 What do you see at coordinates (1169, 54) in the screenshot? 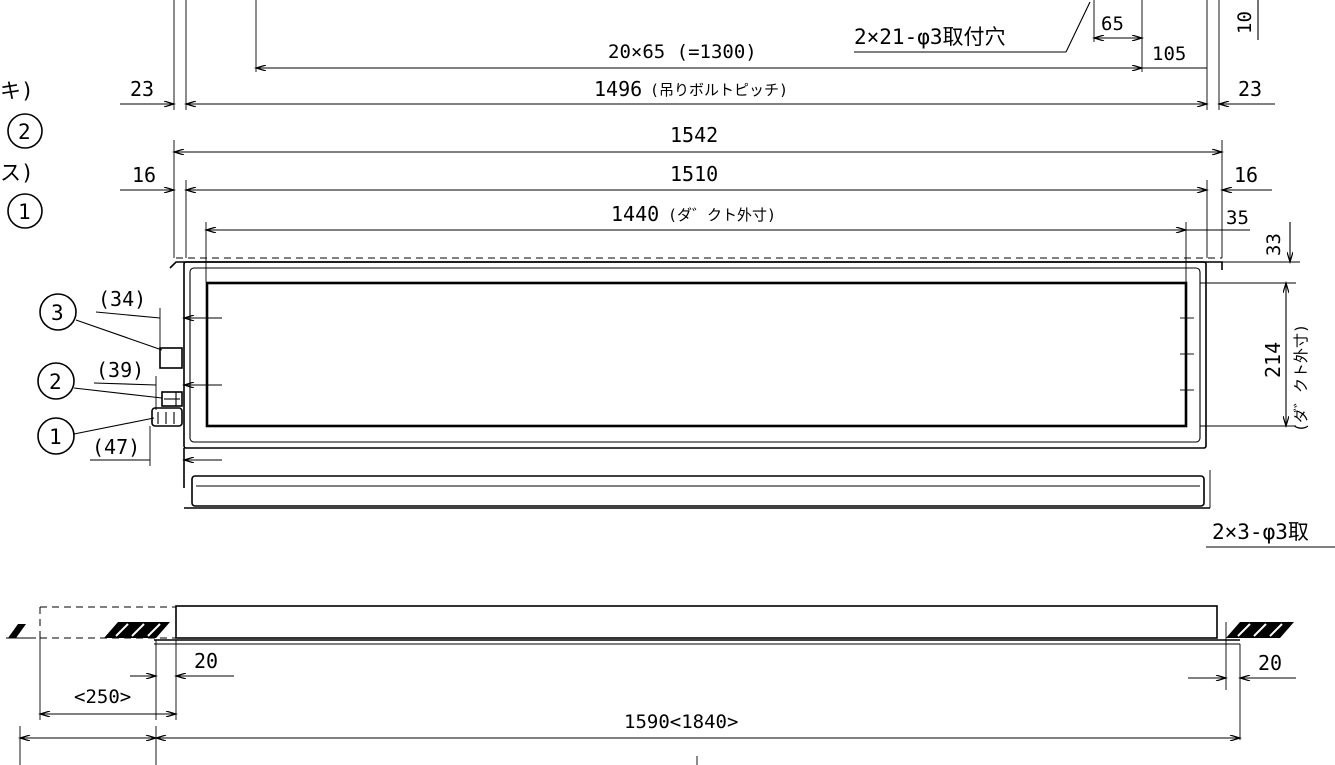
I see `dim-105-label: 105` at bounding box center [1169, 54].